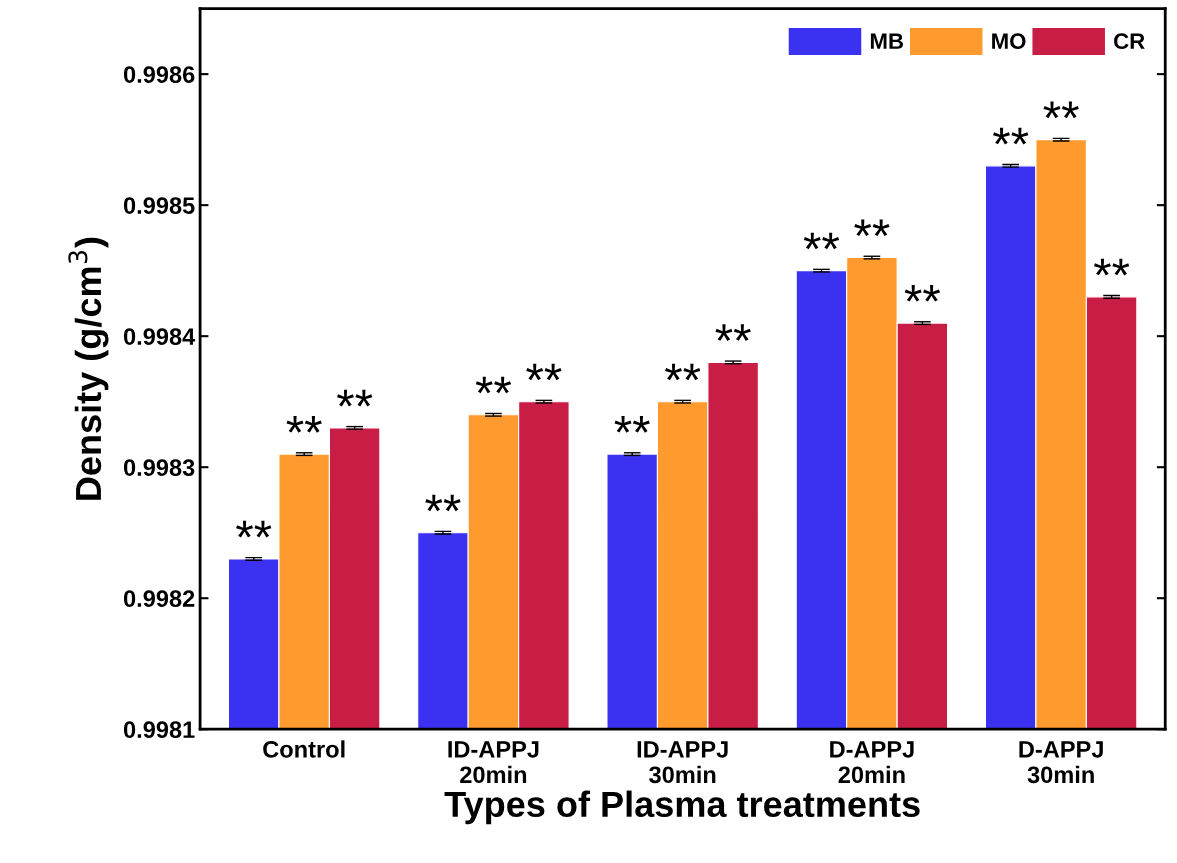 This screenshot has height=863, width=1177. What do you see at coordinates (872, 762) in the screenshot?
I see `x-tick-label: D-APPJ 20min` at bounding box center [872, 762].